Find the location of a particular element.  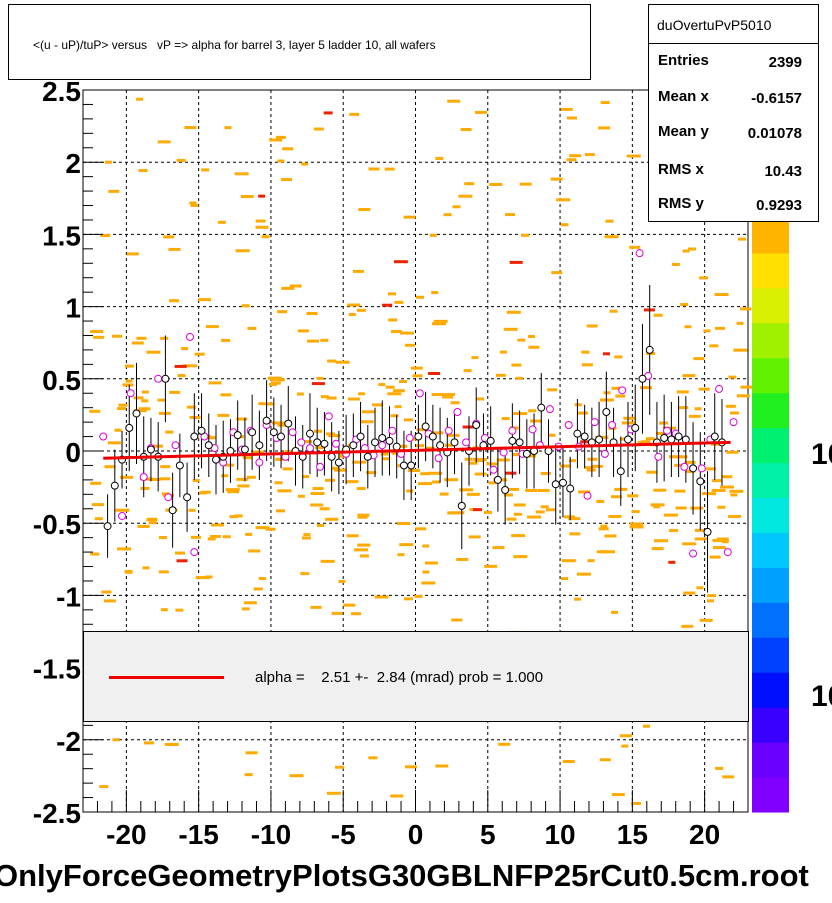

stats-name-label: duOvertuPvP5010 is located at coordinates (714, 25).